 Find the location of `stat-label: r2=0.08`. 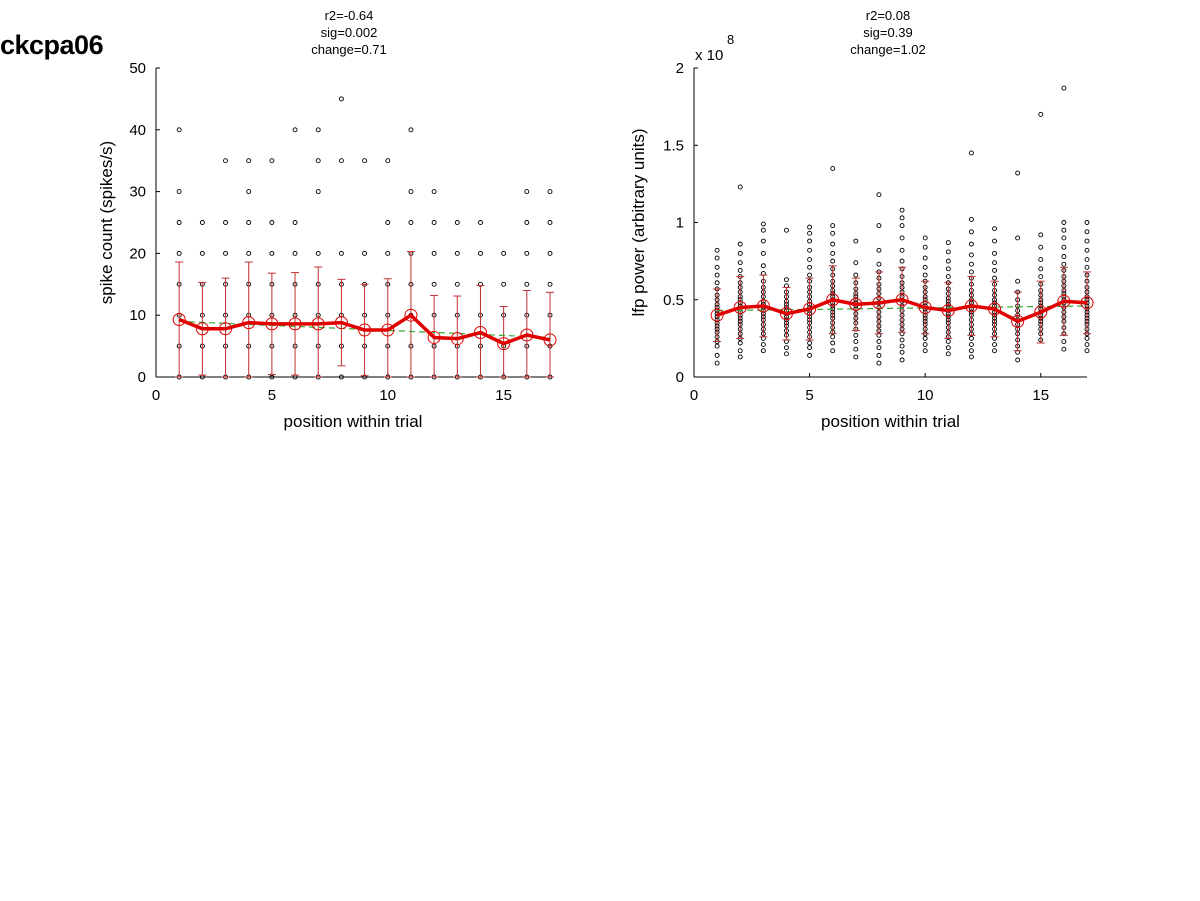

stat-label: r2=0.08 is located at coordinates (888, 15).